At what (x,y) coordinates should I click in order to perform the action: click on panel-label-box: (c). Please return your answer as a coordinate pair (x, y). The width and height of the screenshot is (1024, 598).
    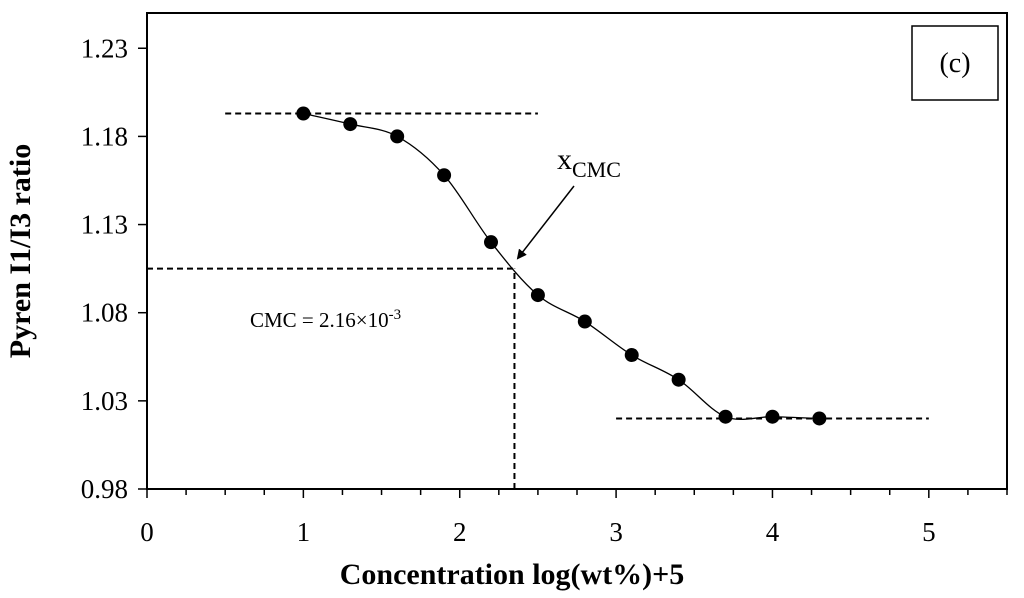
    Looking at the image, I should click on (955, 63).